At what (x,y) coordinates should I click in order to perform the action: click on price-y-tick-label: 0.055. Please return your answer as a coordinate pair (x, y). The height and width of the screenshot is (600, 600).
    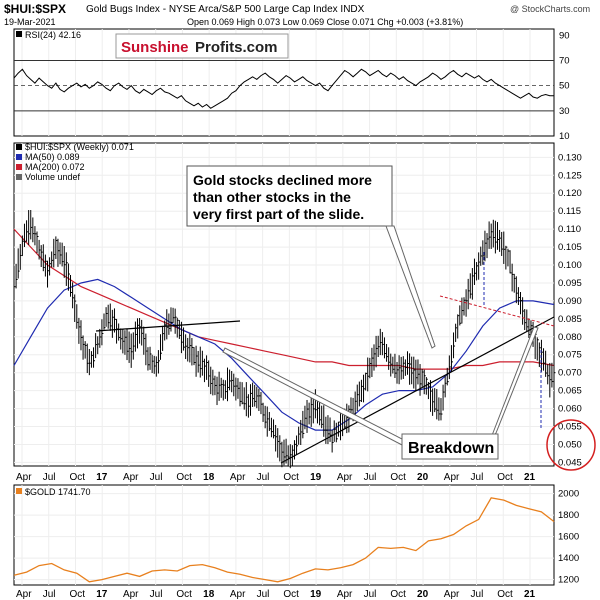
    Looking at the image, I should click on (570, 427).